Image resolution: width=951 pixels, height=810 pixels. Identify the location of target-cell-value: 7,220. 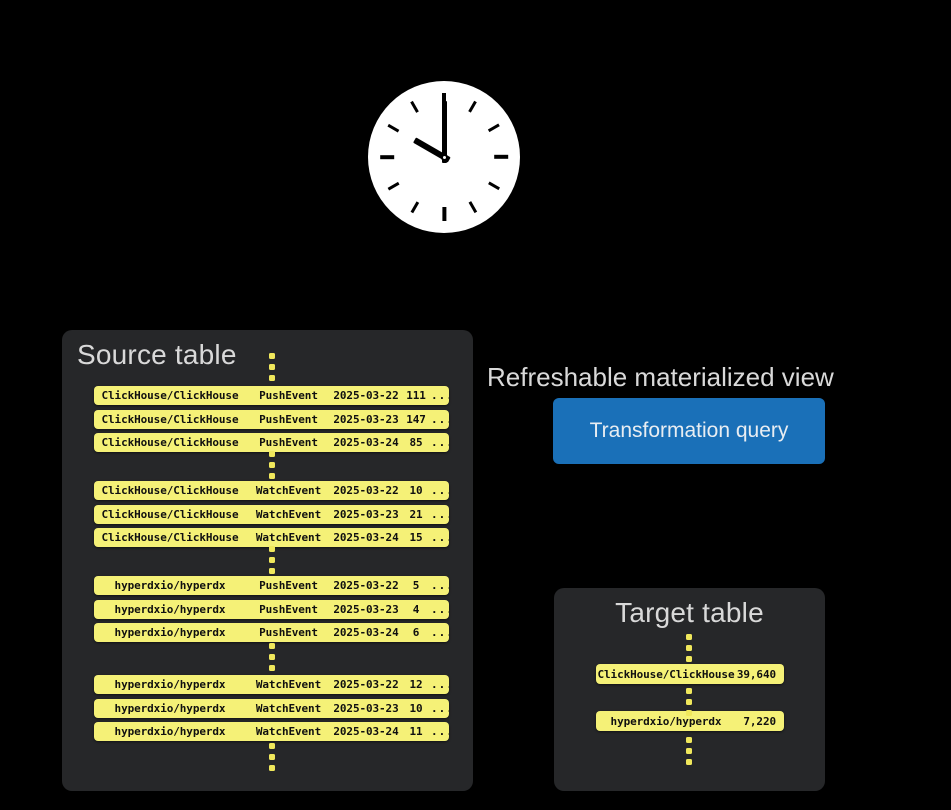
(759, 721).